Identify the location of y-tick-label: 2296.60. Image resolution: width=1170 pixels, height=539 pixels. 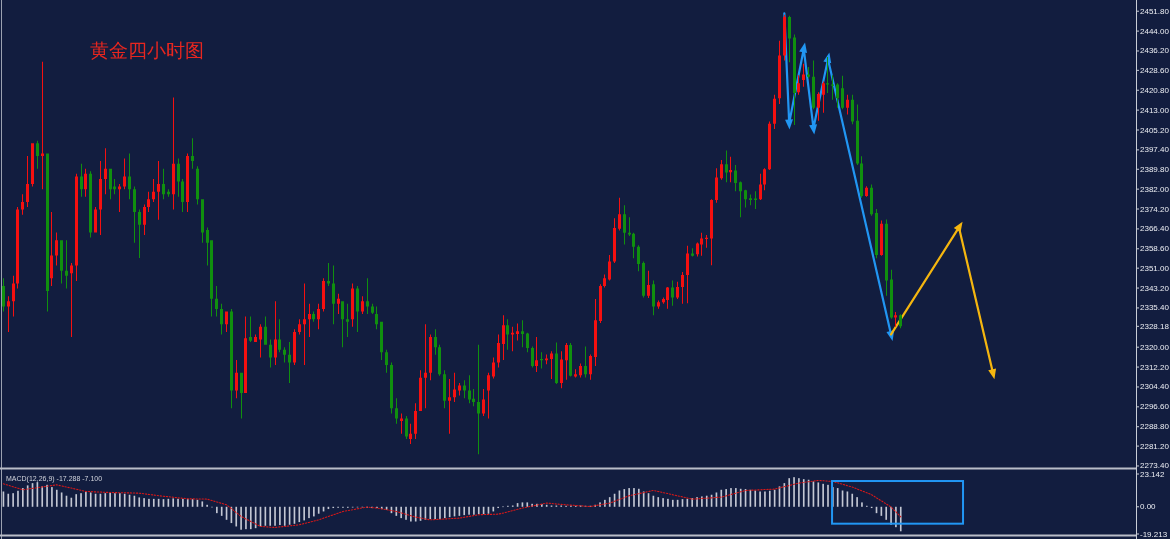
(1155, 407).